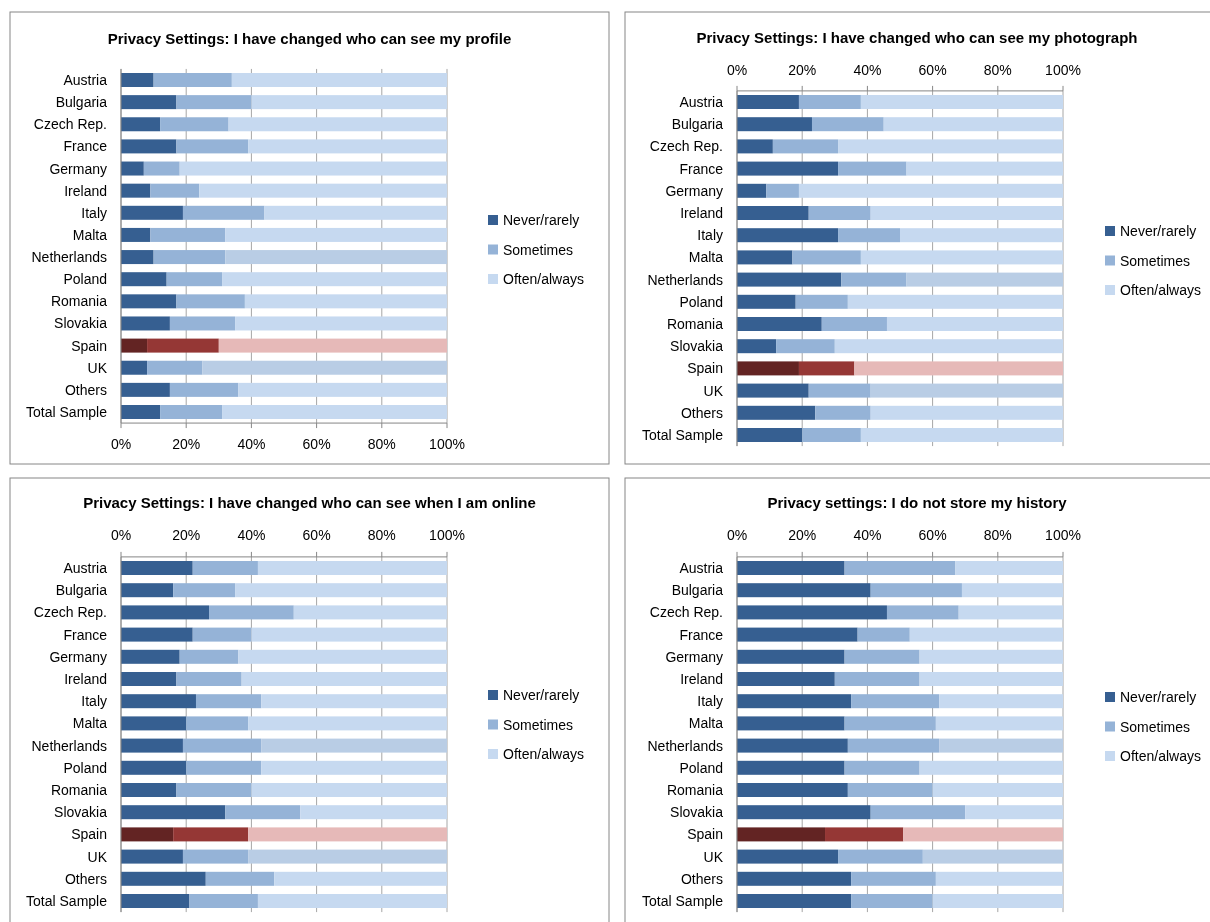  What do you see at coordinates (802, 535) in the screenshot?
I see `x-tick-label: 20%` at bounding box center [802, 535].